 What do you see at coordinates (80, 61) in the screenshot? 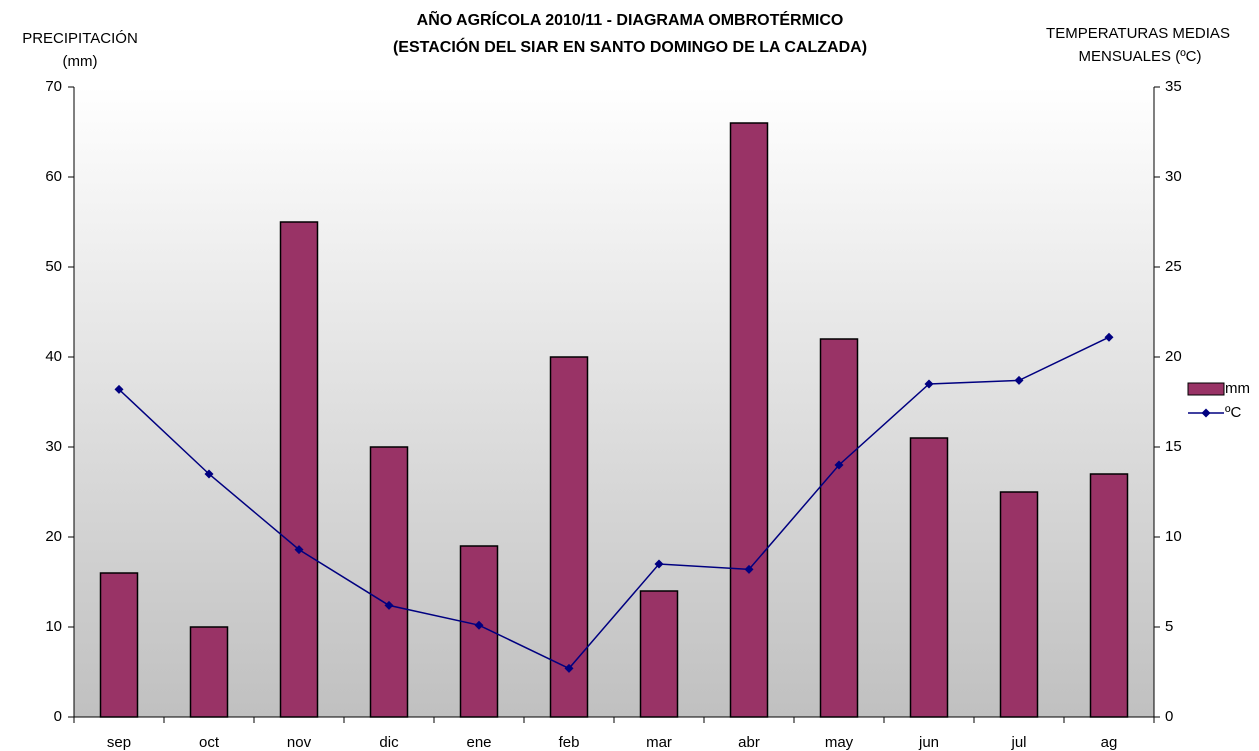
I see `y-axis-label: (mm)` at bounding box center [80, 61].